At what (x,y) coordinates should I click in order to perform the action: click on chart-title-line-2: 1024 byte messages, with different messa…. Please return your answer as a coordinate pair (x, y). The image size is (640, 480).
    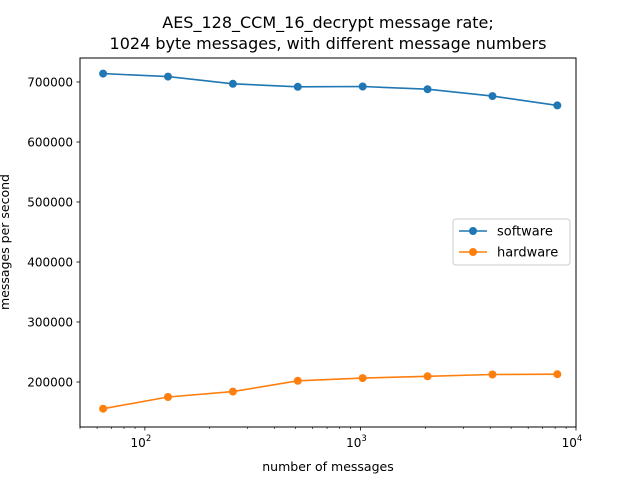
    Looking at the image, I should click on (328, 43).